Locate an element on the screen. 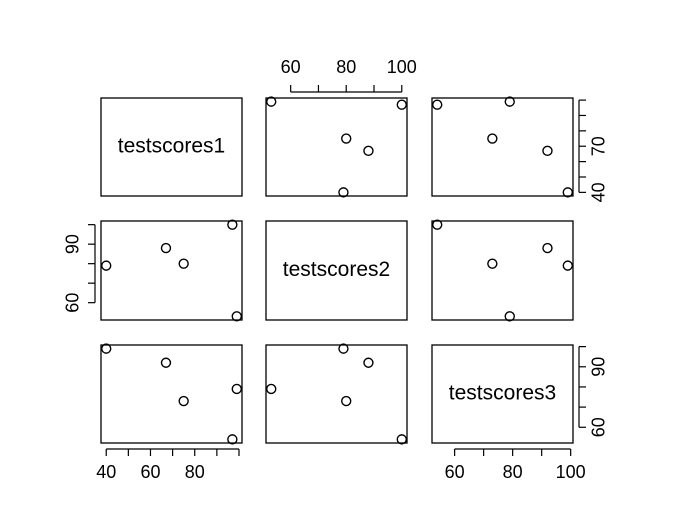 This screenshot has height=520, width=676. variable-label: testscores2 is located at coordinates (336, 269).